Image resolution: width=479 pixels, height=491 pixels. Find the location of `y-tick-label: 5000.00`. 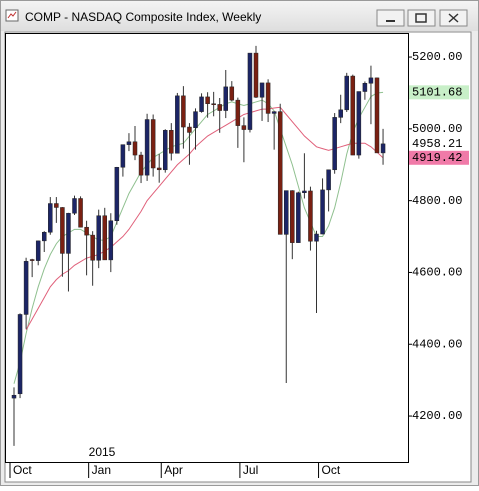

y-tick-label: 5000.00 is located at coordinates (437, 129).